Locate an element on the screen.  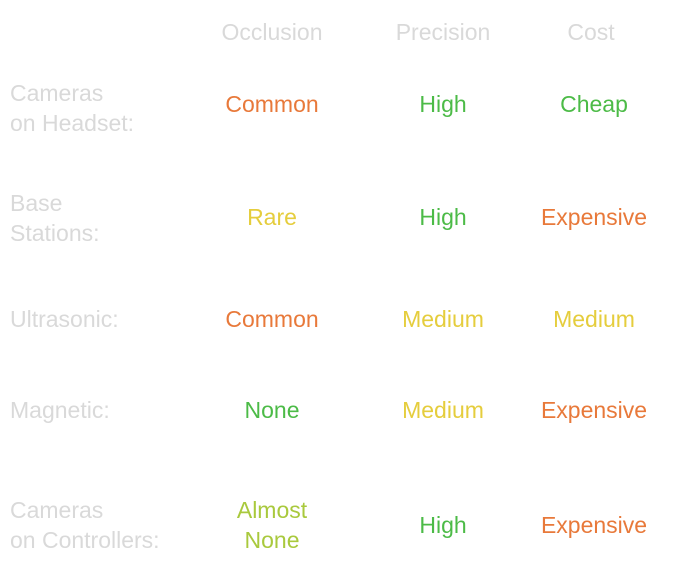
header-occlusion: Occlusion is located at coordinates (272, 32).